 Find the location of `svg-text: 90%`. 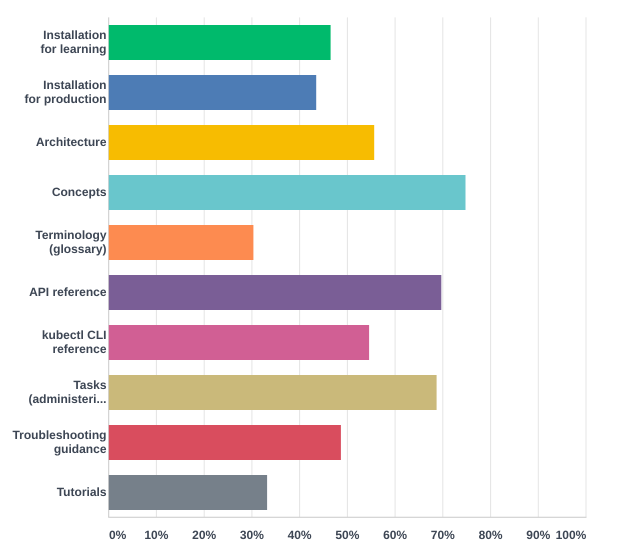

svg-text: 90% is located at coordinates (538, 535).